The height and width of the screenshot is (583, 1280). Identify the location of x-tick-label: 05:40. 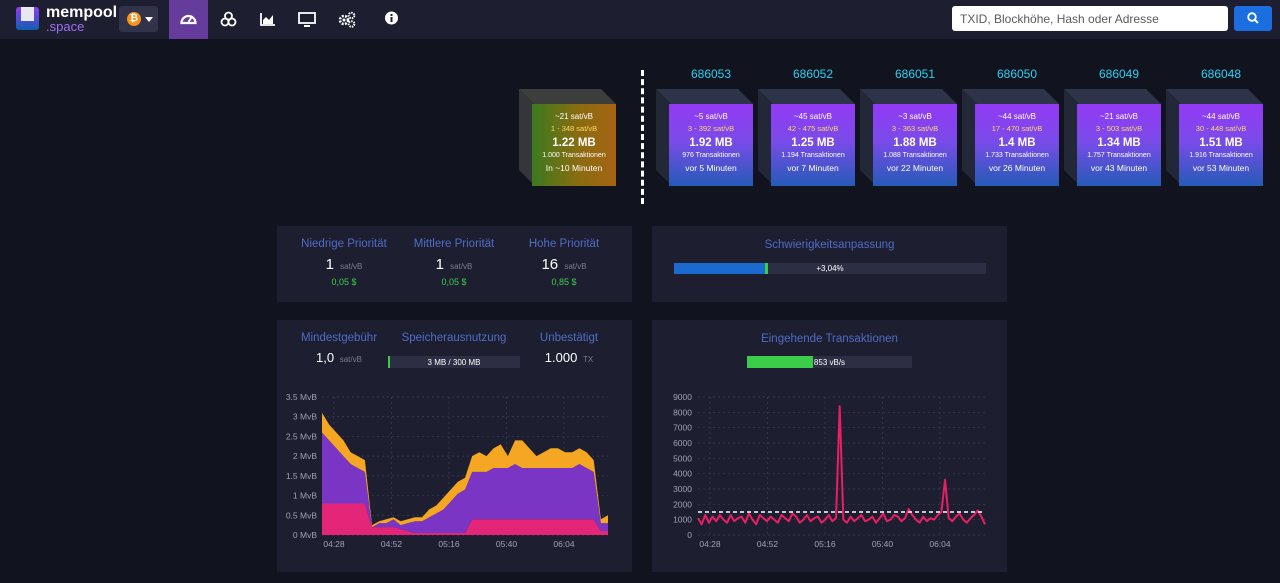
(507, 544).